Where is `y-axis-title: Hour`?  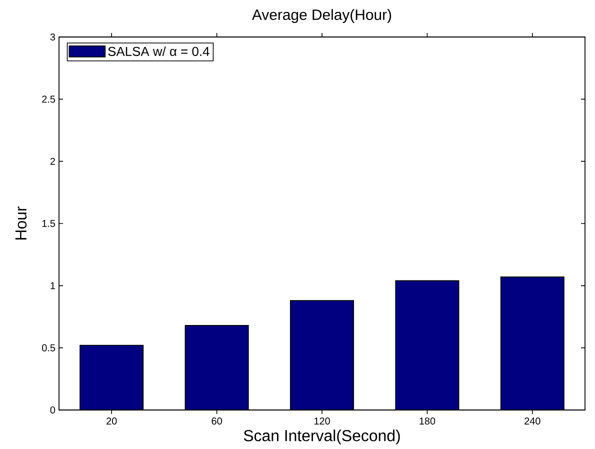 y-axis-title: Hour is located at coordinates (21, 223).